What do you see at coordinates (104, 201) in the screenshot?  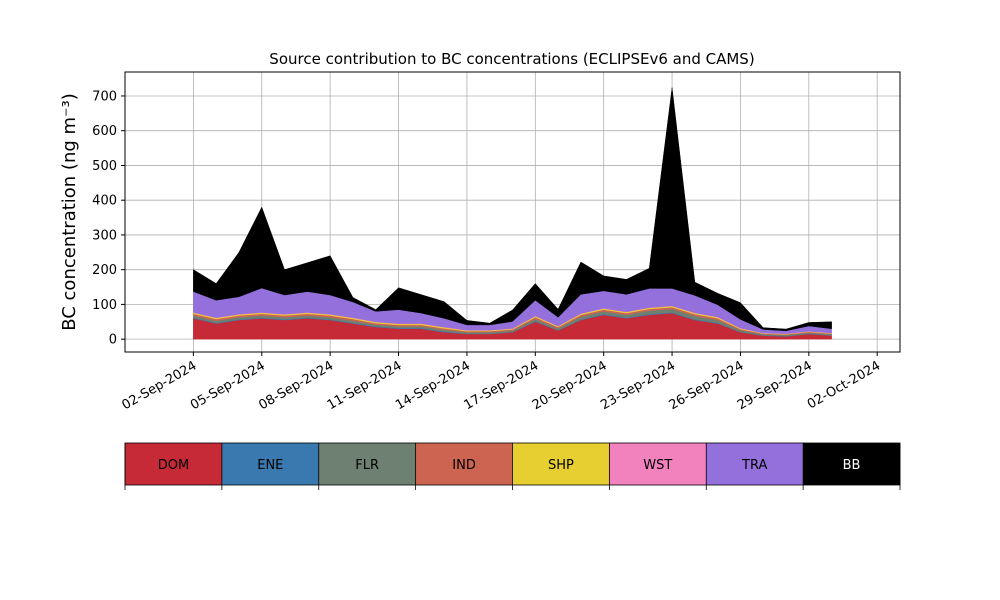 I see `y-tick-label: 400` at bounding box center [104, 201].